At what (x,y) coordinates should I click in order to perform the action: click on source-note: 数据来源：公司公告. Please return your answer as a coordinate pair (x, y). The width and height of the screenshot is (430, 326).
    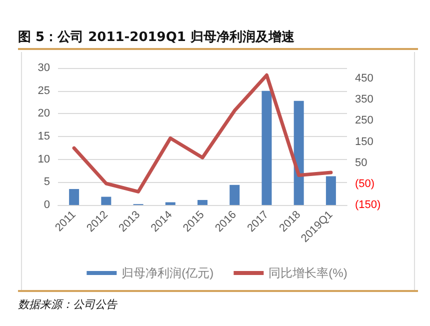
    Looking at the image, I should click on (67, 304).